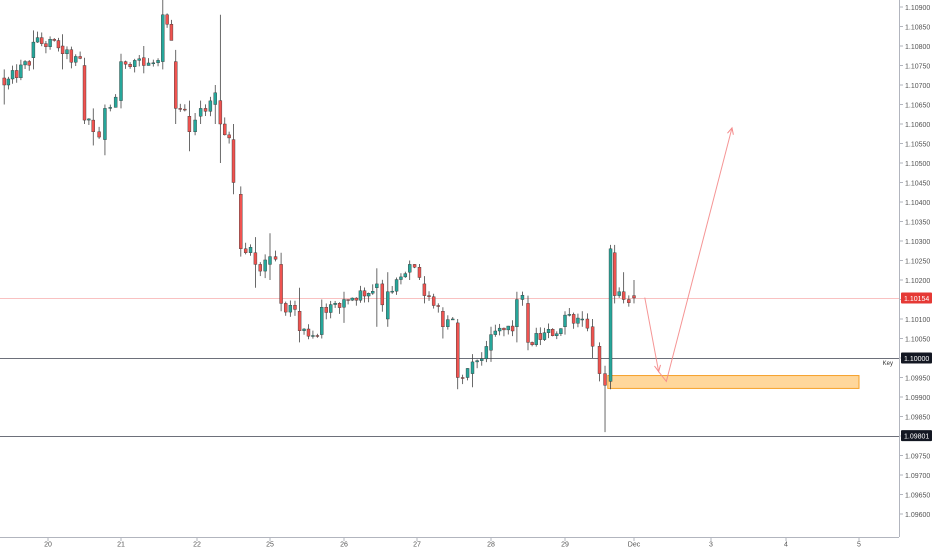  What do you see at coordinates (917, 203) in the screenshot?
I see `y-tick-label: 1.10400` at bounding box center [917, 203].